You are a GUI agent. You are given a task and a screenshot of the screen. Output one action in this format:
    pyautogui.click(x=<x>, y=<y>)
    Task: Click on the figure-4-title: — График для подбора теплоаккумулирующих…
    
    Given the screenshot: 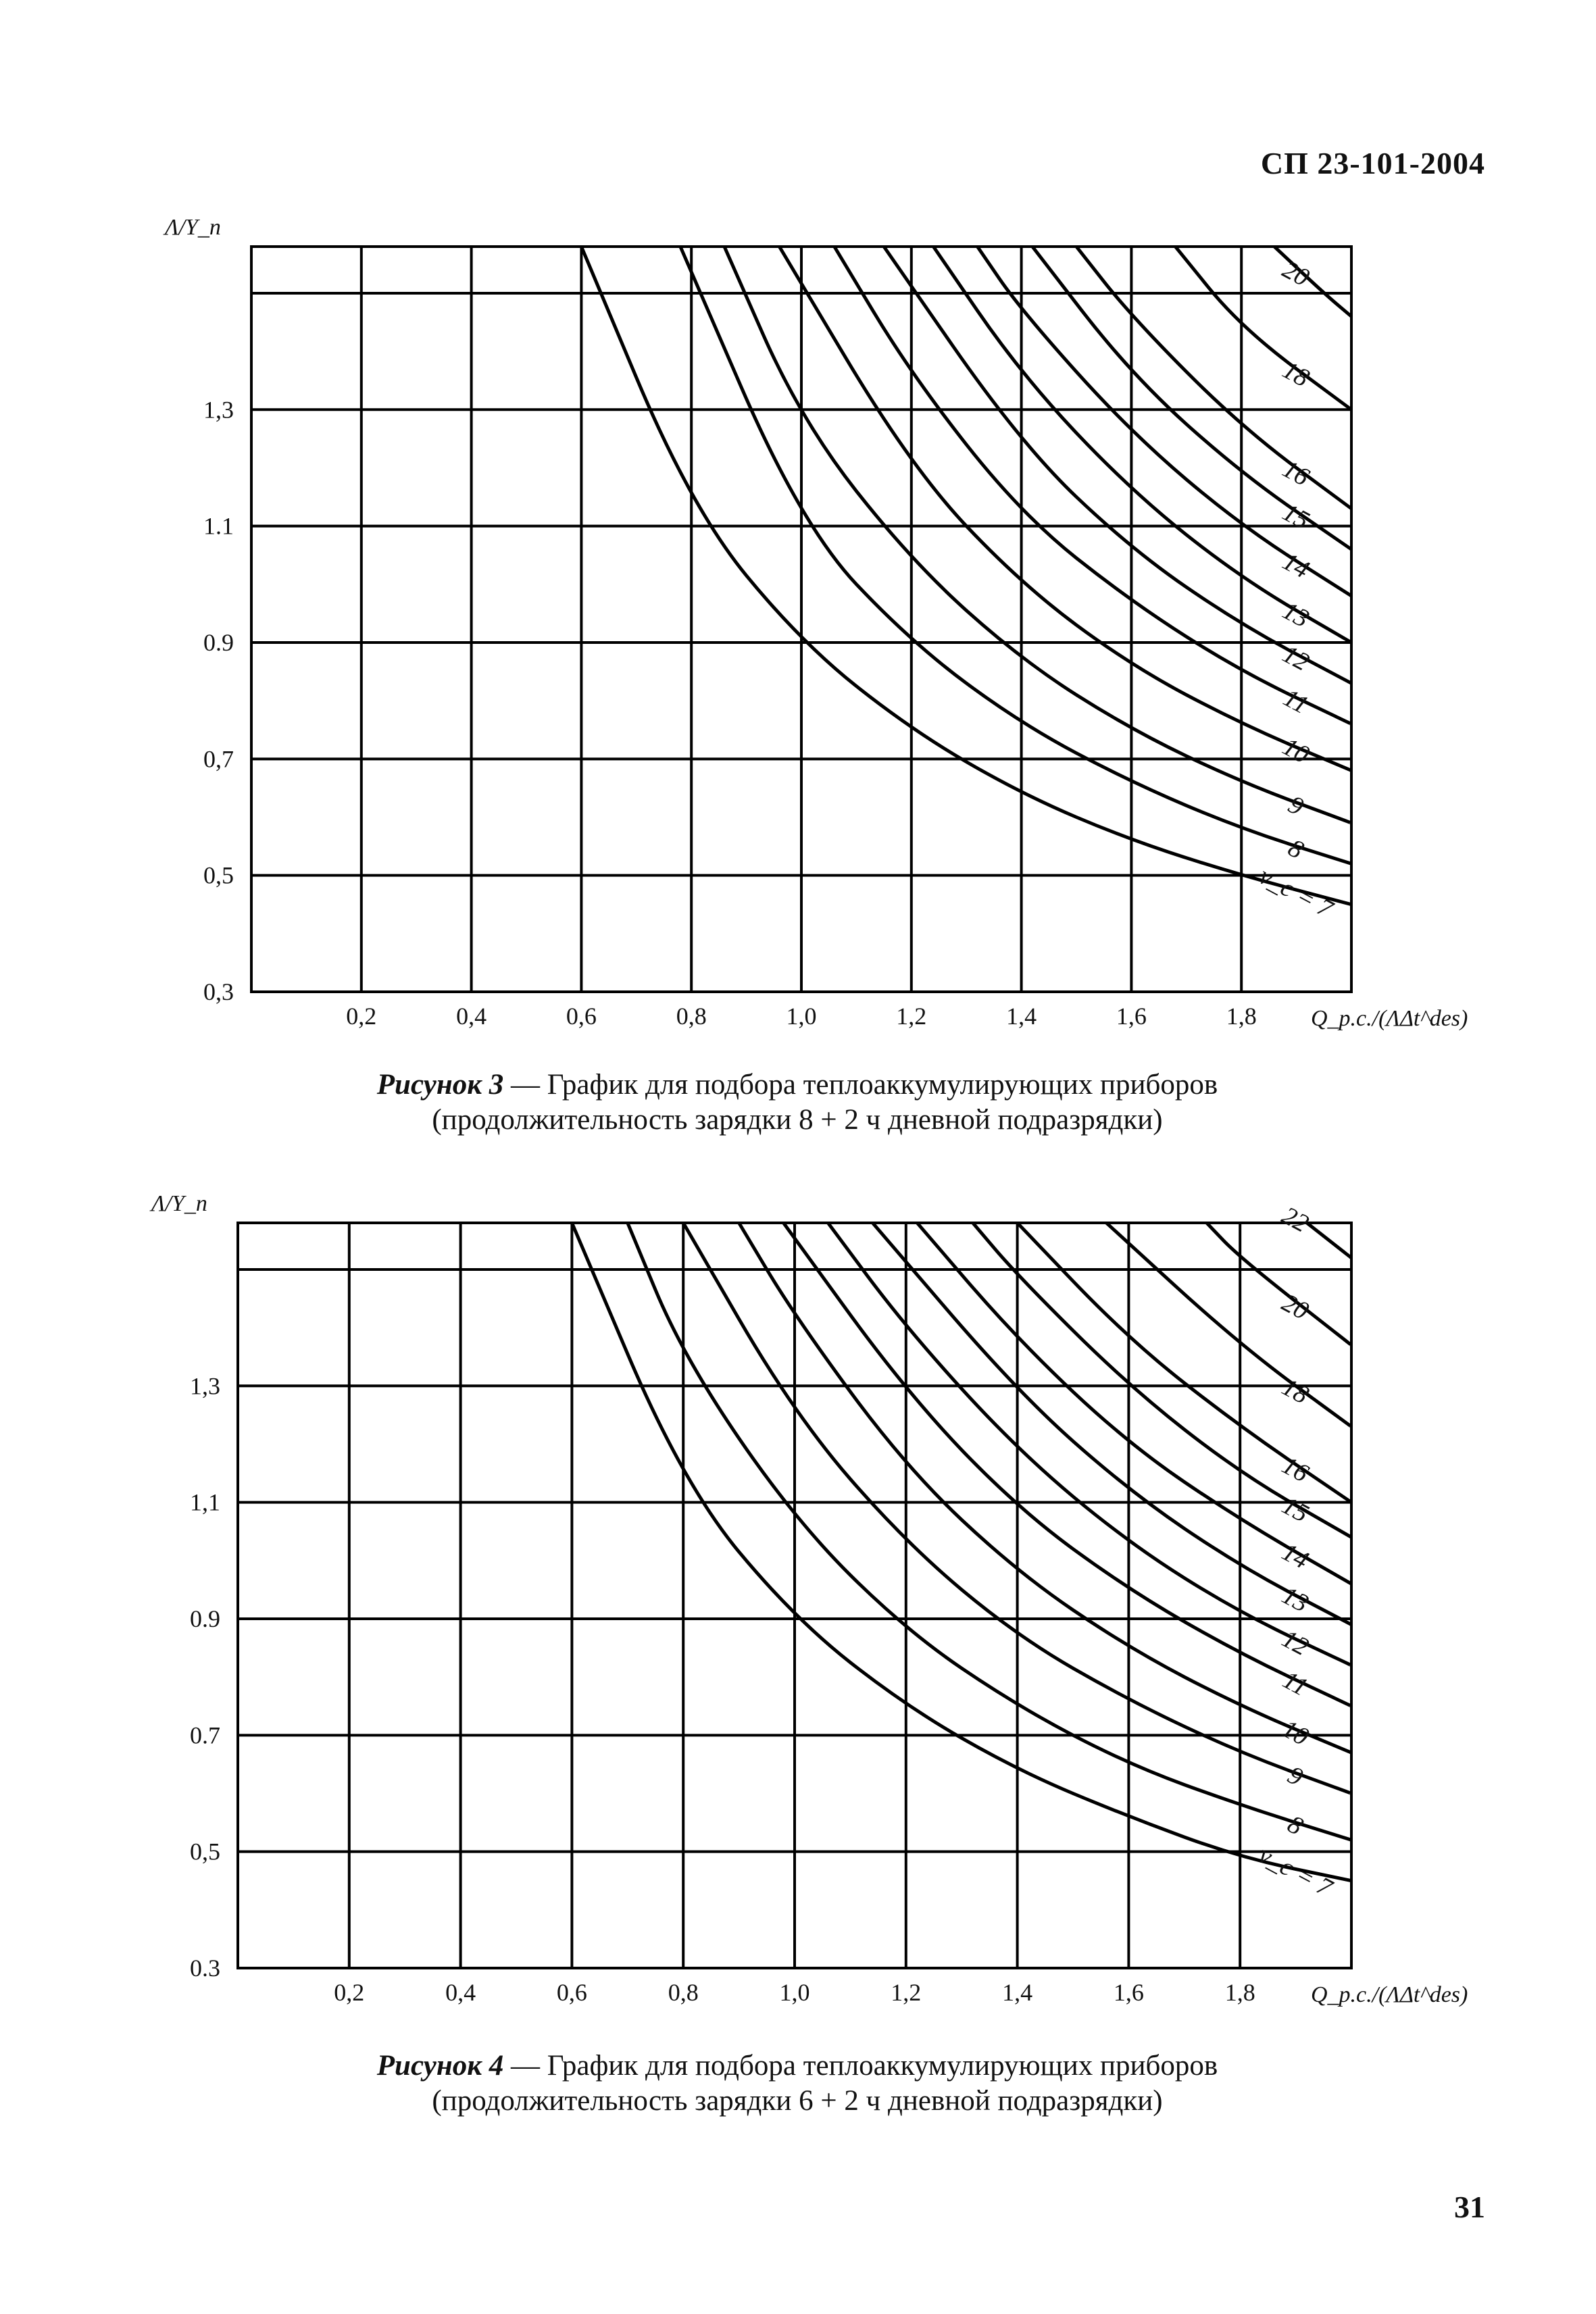 What is the action you would take?
    pyautogui.click(x=861, y=2066)
    